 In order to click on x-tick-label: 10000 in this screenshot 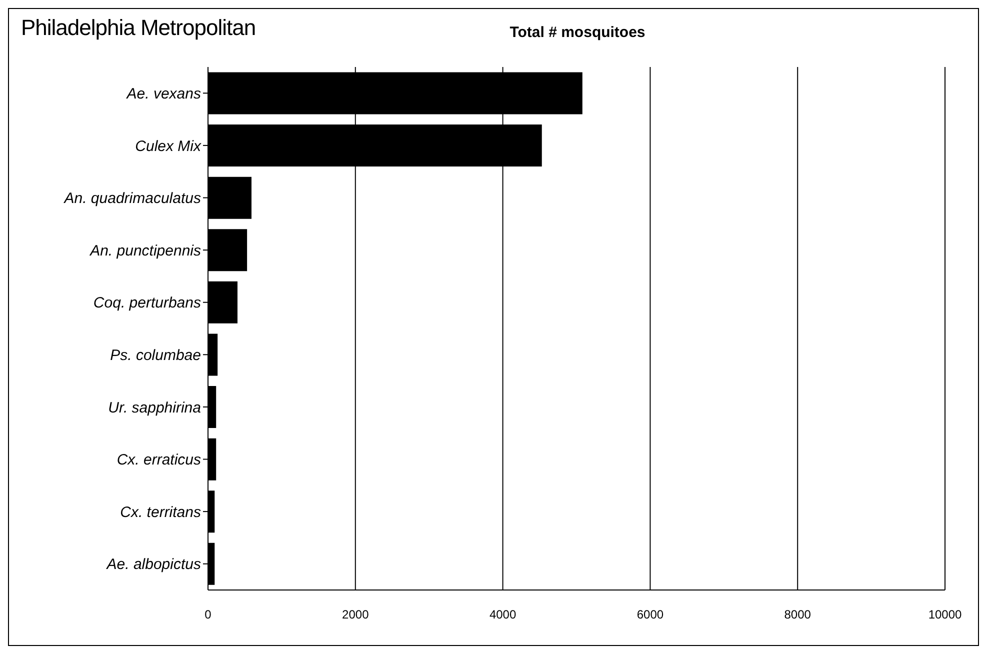, I will do `click(945, 615)`.